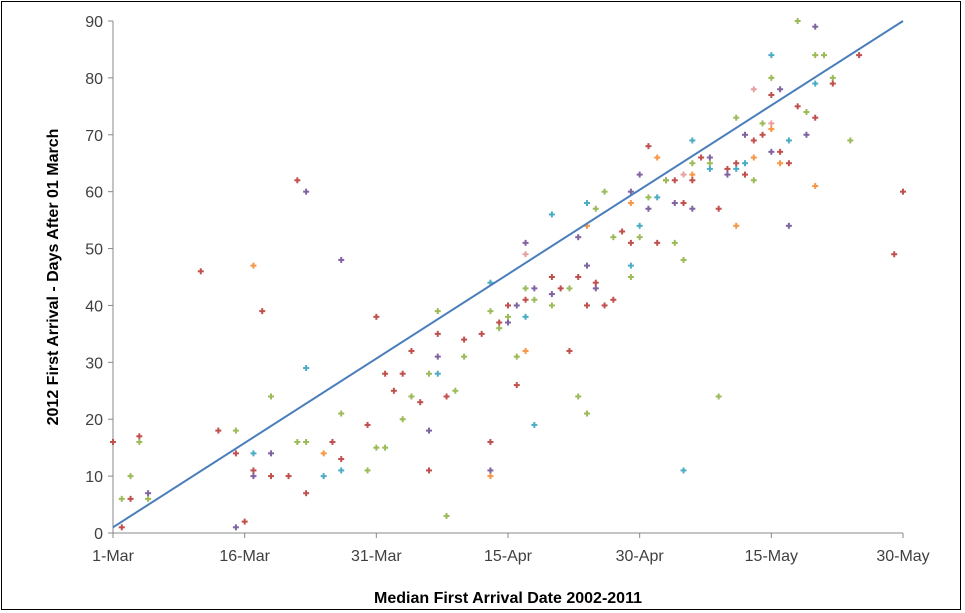 The height and width of the screenshot is (613, 965). What do you see at coordinates (94, 136) in the screenshot?
I see `y-tick-label: 70` at bounding box center [94, 136].